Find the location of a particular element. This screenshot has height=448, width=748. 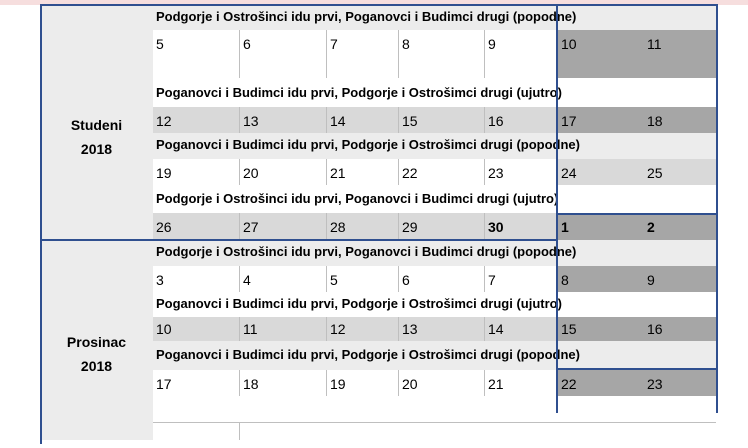

weekend-cell: 1 is located at coordinates (601, 226).